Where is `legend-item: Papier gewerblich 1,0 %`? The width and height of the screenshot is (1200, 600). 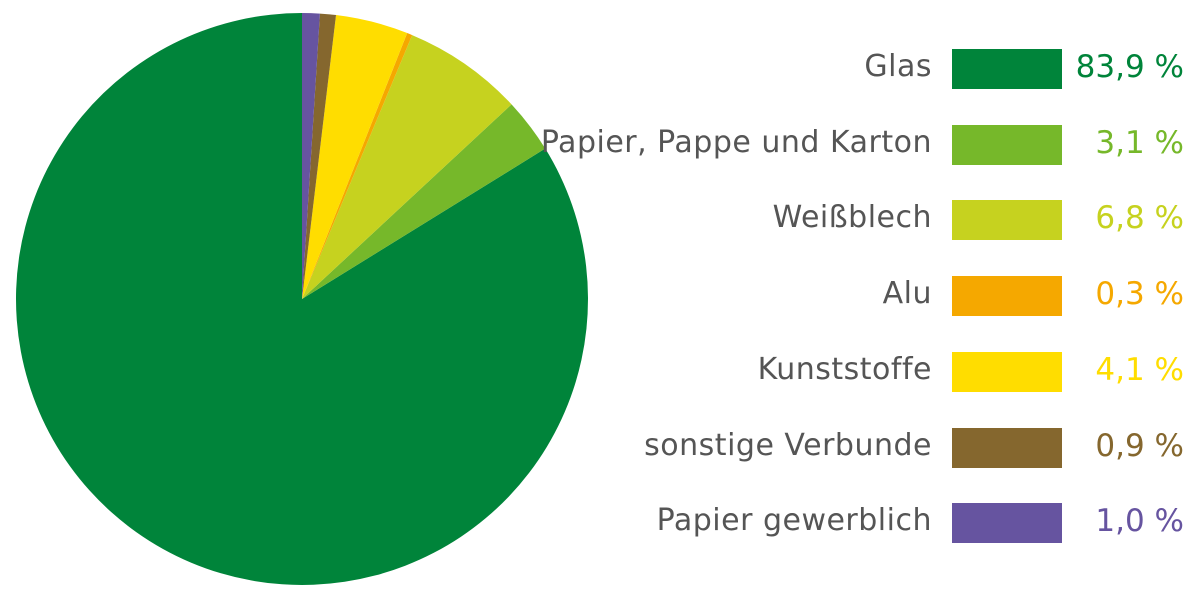
legend-item: Papier gewerblich 1,0 % is located at coordinates (880, 521).